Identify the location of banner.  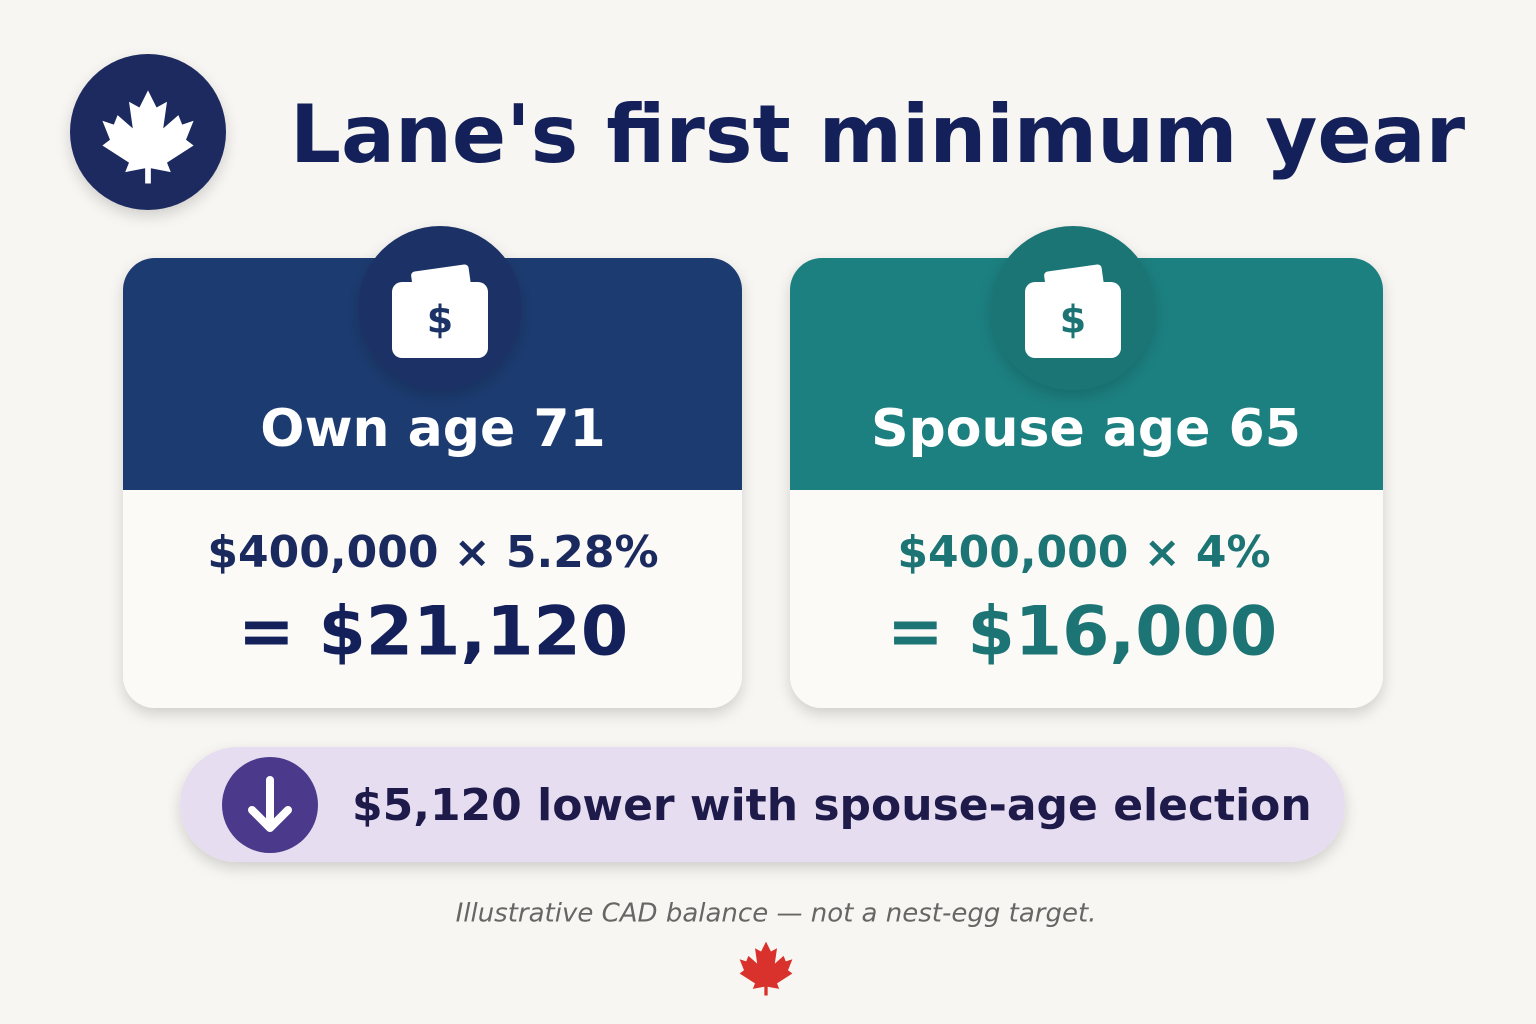
(762, 804).